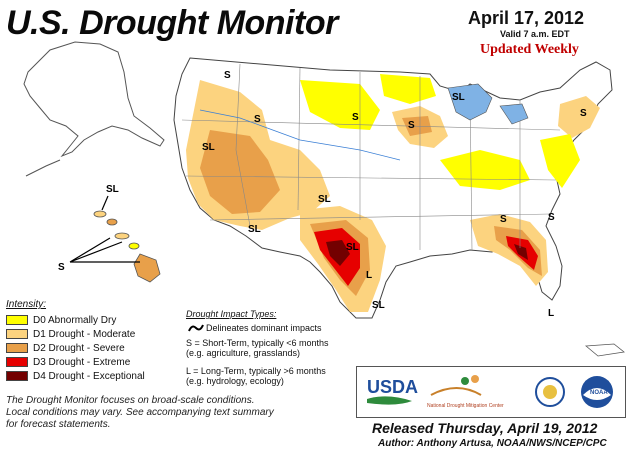 The height and width of the screenshot is (459, 637). Describe the element at coordinates (17, 376) in the screenshot. I see `legend-swatch-d4` at that location.